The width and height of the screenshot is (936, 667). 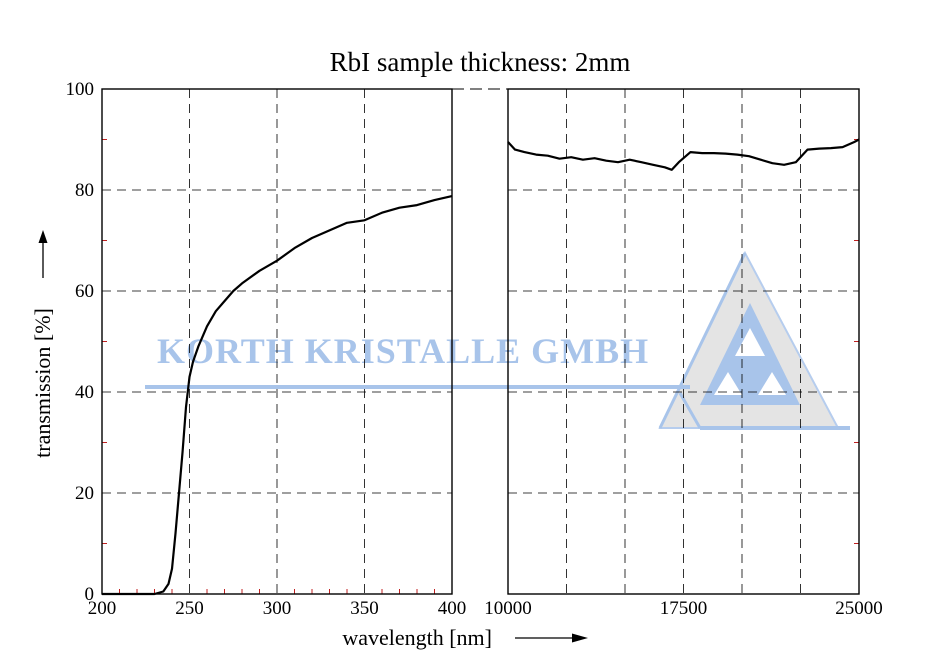 I want to click on x-tick-labels: 200 250 300 350 400 10000 17500 25000, so click(x=485, y=608).